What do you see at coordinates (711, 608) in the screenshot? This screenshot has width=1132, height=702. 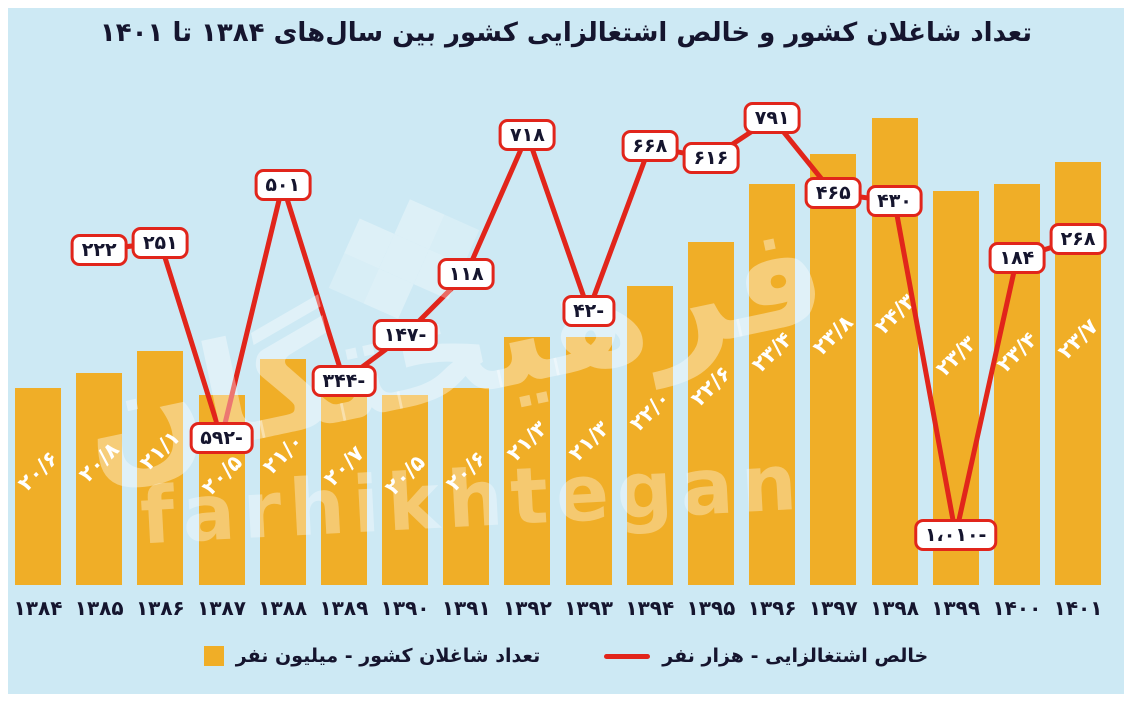 I see `x-axis-label: ۱۳۹۵` at bounding box center [711, 608].